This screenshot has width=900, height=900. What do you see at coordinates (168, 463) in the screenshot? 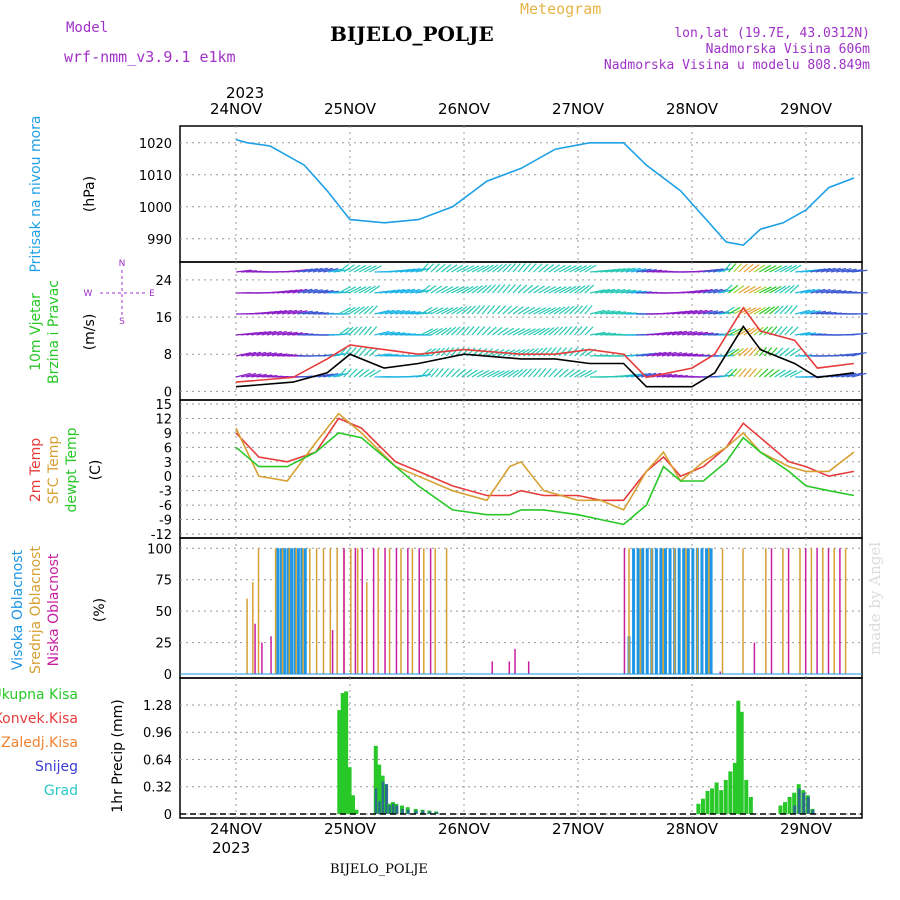
I see `ytick-label: 3` at bounding box center [168, 463].